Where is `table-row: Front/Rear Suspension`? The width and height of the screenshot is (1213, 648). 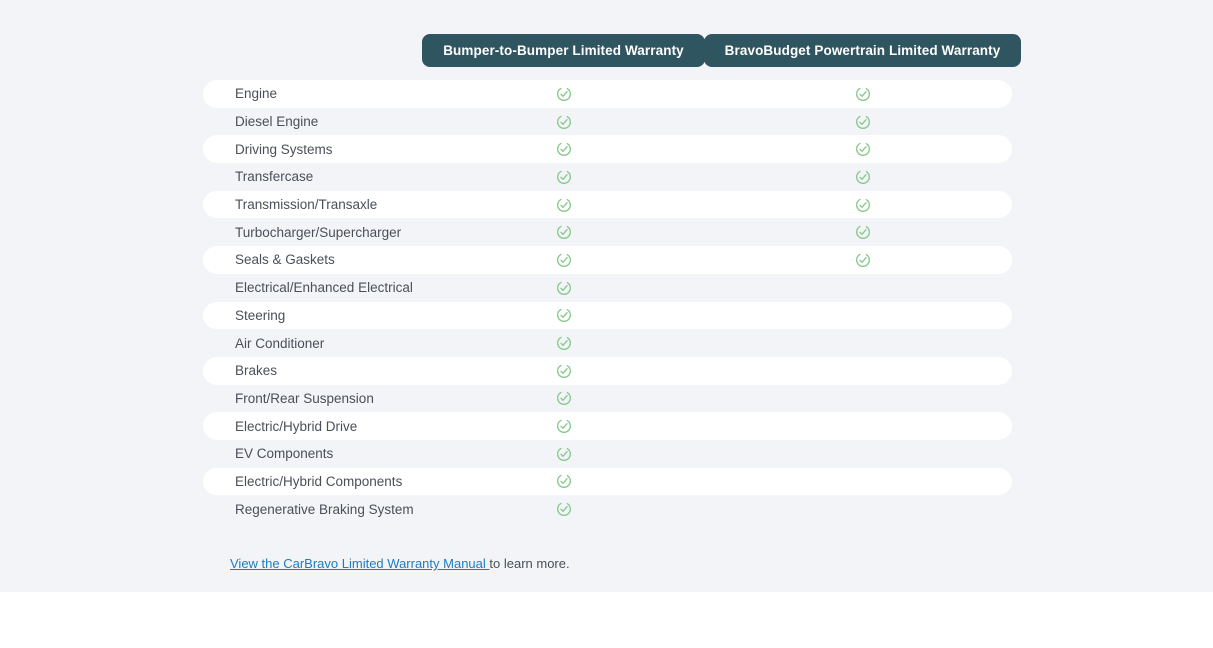 table-row: Front/Rear Suspension is located at coordinates (607, 399).